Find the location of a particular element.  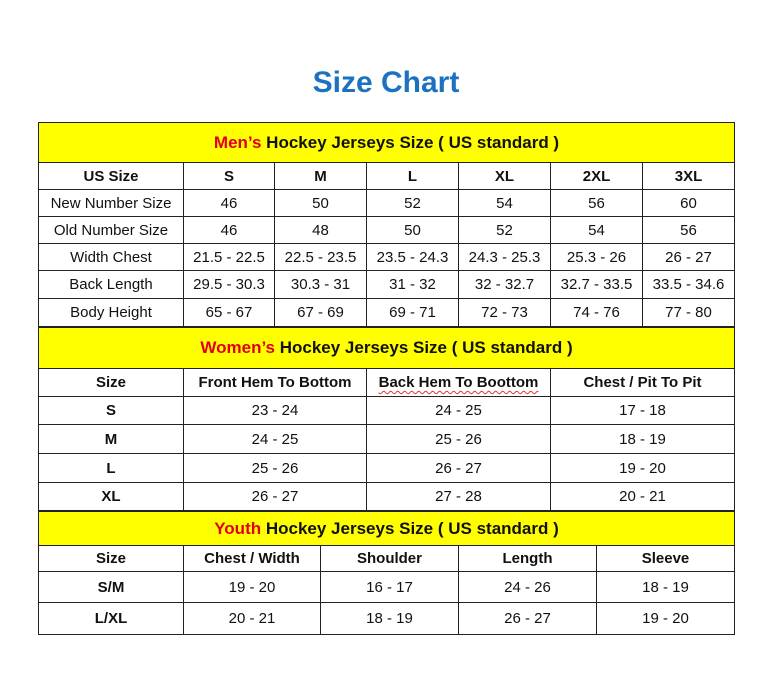

column-header: S is located at coordinates (229, 176).